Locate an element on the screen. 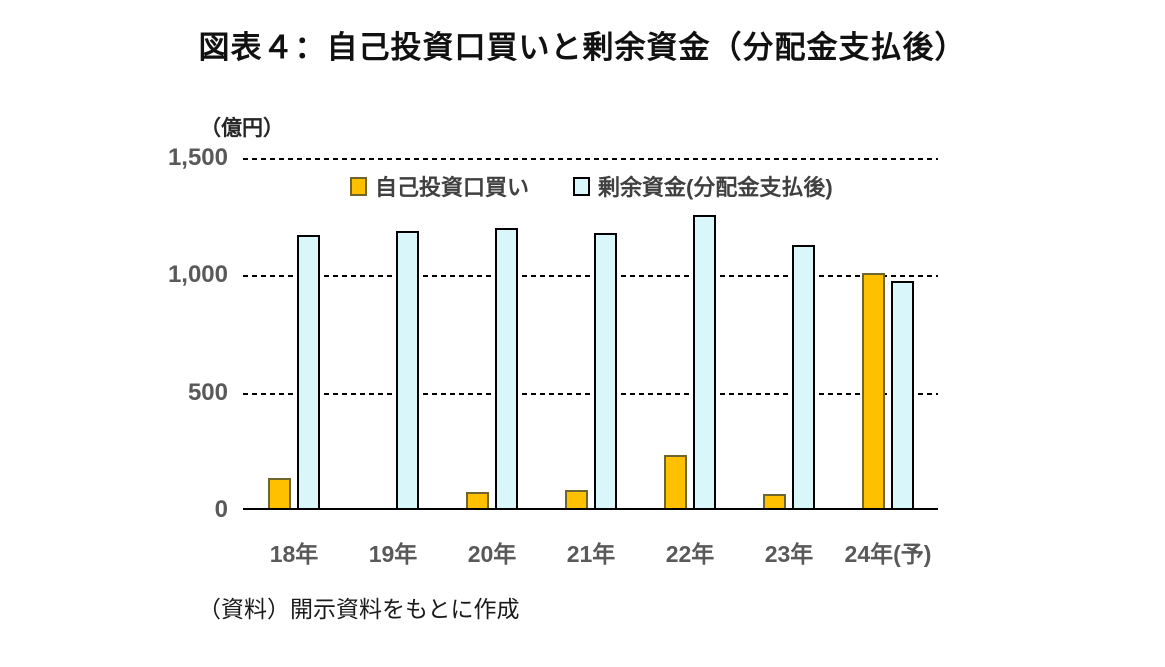  bar-series0-18年 is located at coordinates (279, 494).